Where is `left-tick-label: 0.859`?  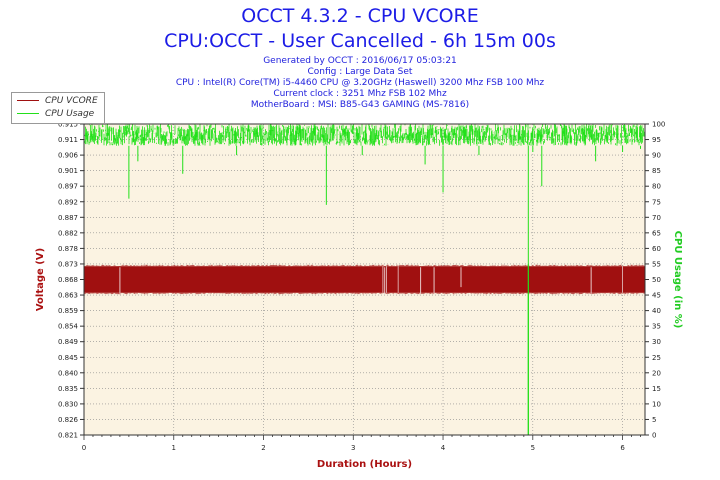
left-tick-label: 0.859 is located at coordinates (68, 311).